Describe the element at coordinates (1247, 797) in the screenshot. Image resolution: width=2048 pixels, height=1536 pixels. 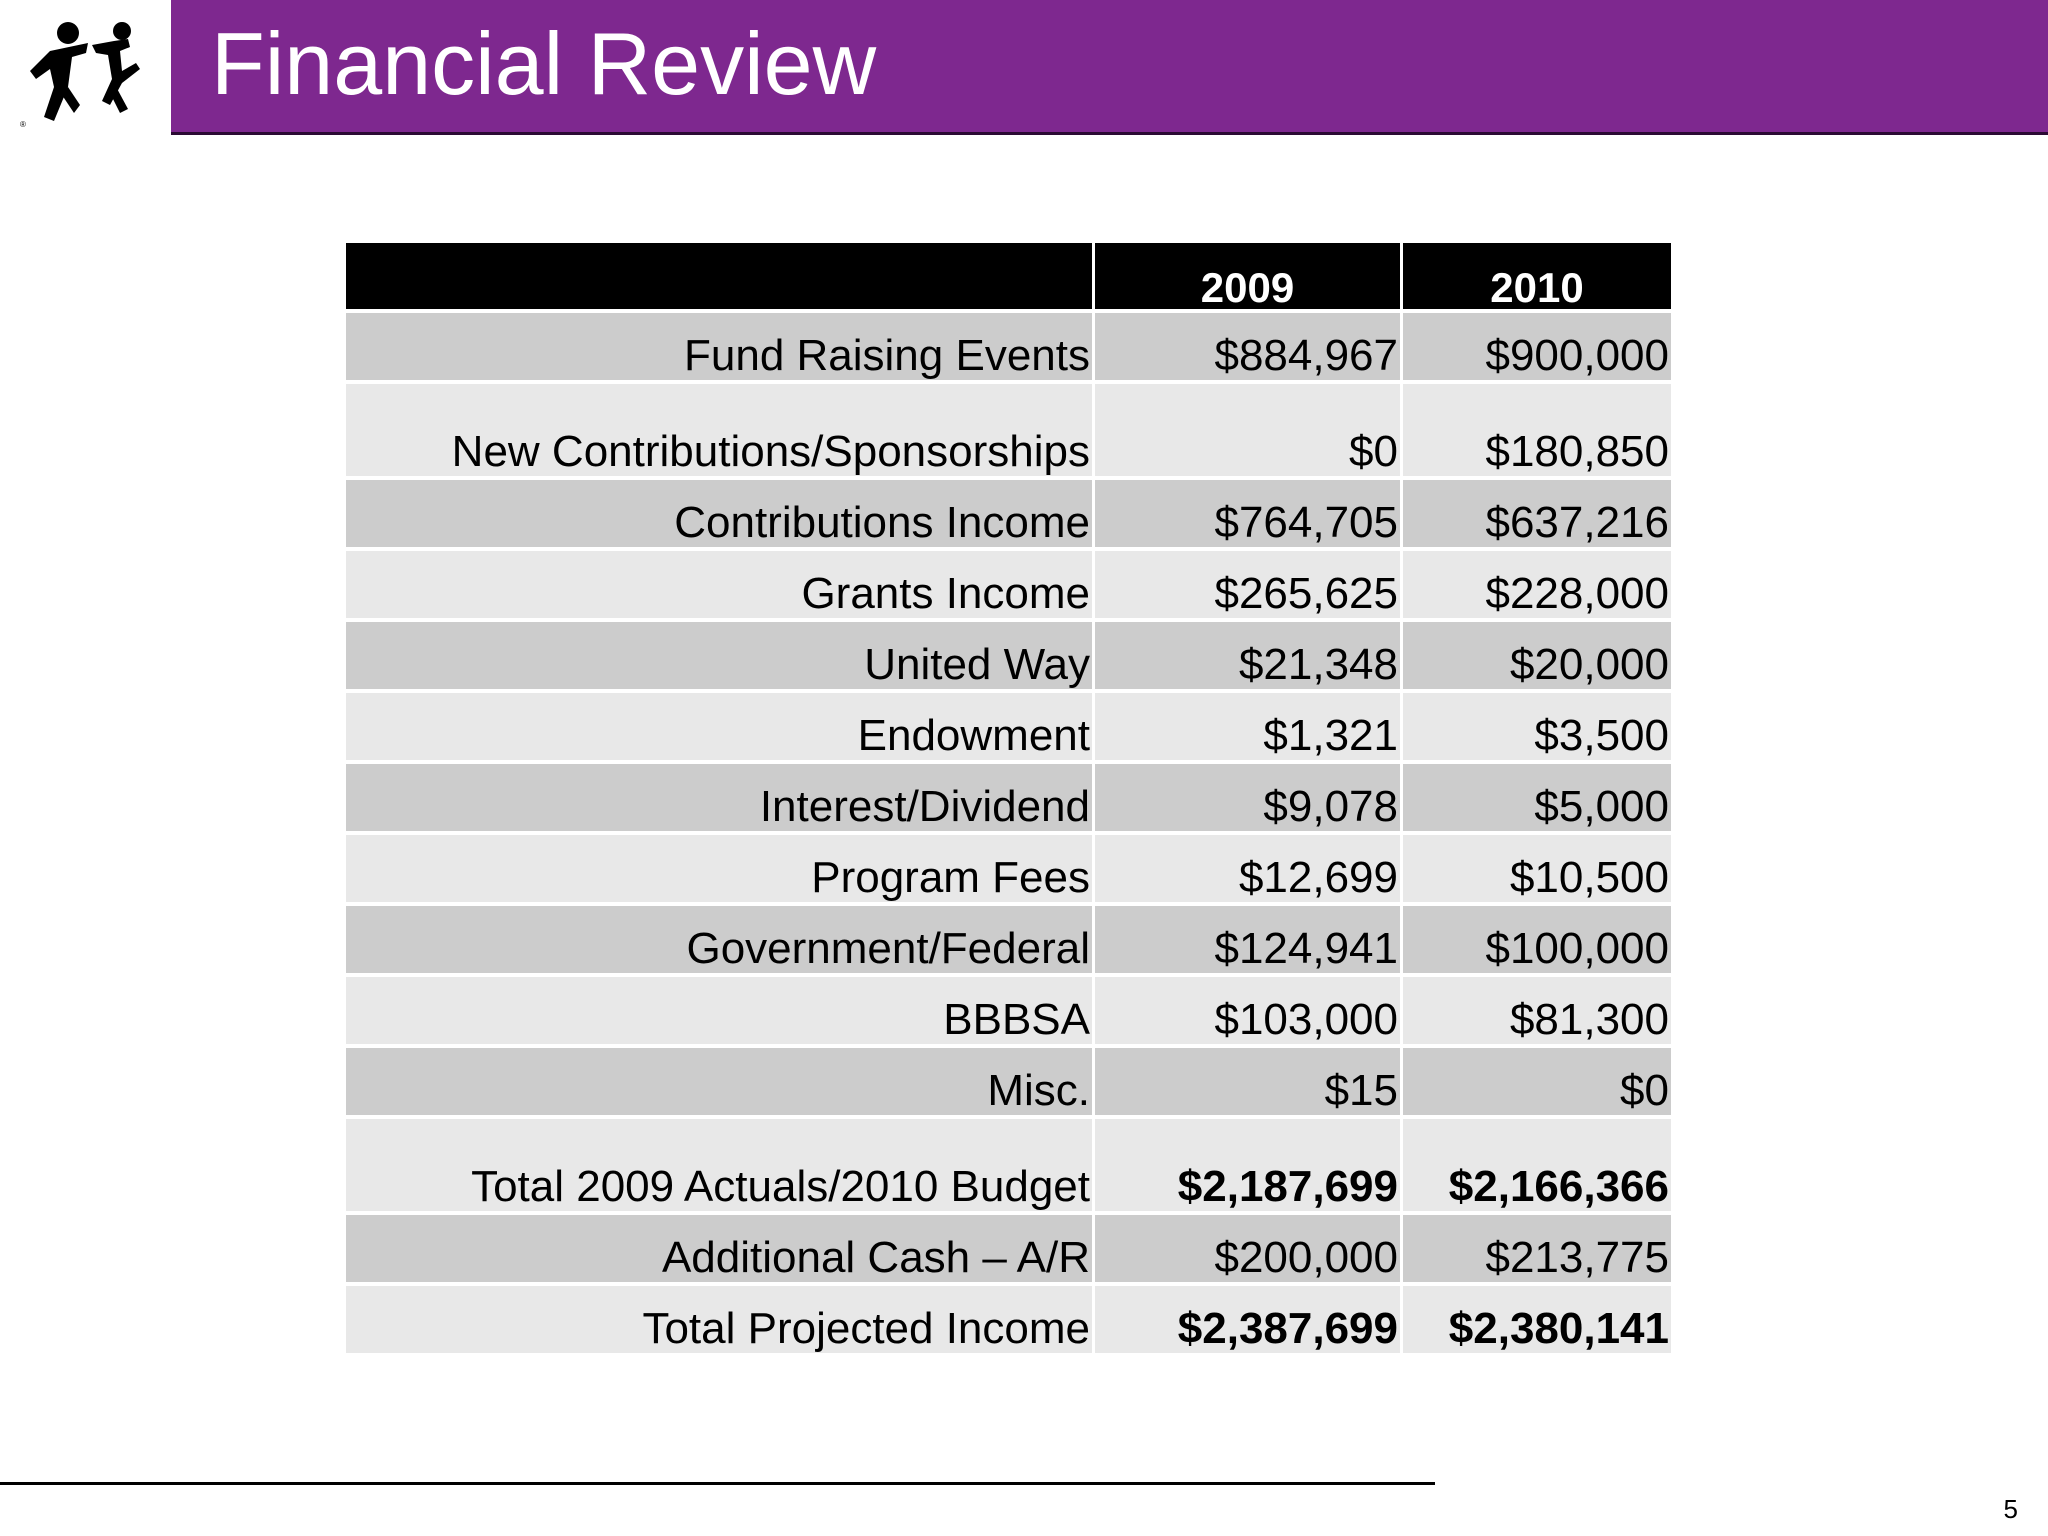
I see `value-2009: $9,078` at that location.